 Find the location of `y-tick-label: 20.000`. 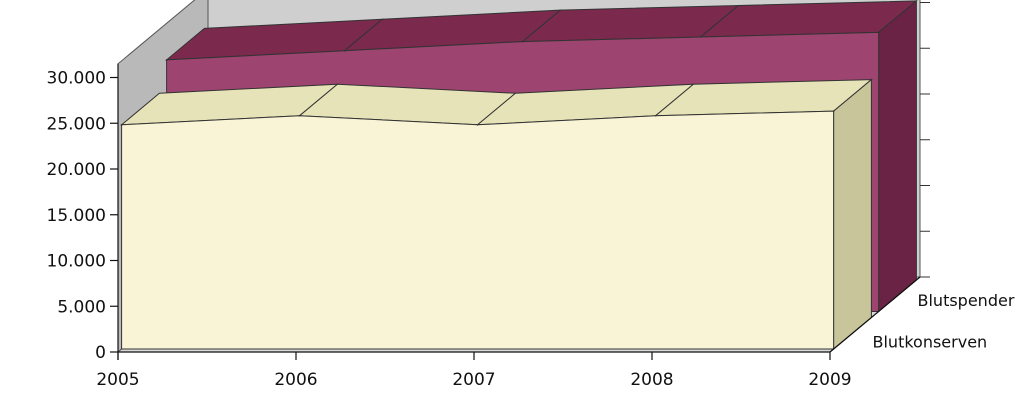

y-tick-label: 20.000 is located at coordinates (76, 170).